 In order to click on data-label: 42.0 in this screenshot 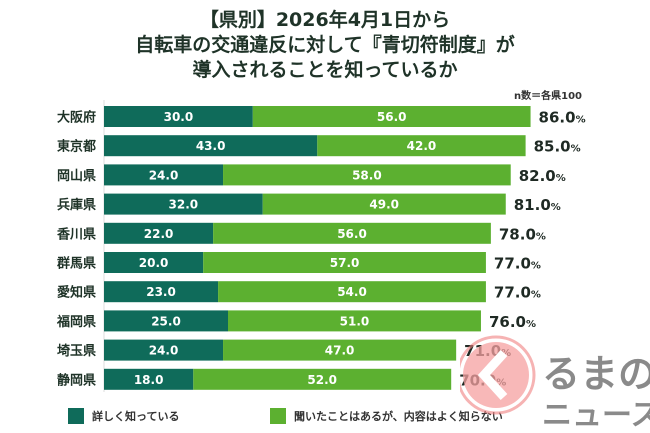, I will do `click(422, 146)`.